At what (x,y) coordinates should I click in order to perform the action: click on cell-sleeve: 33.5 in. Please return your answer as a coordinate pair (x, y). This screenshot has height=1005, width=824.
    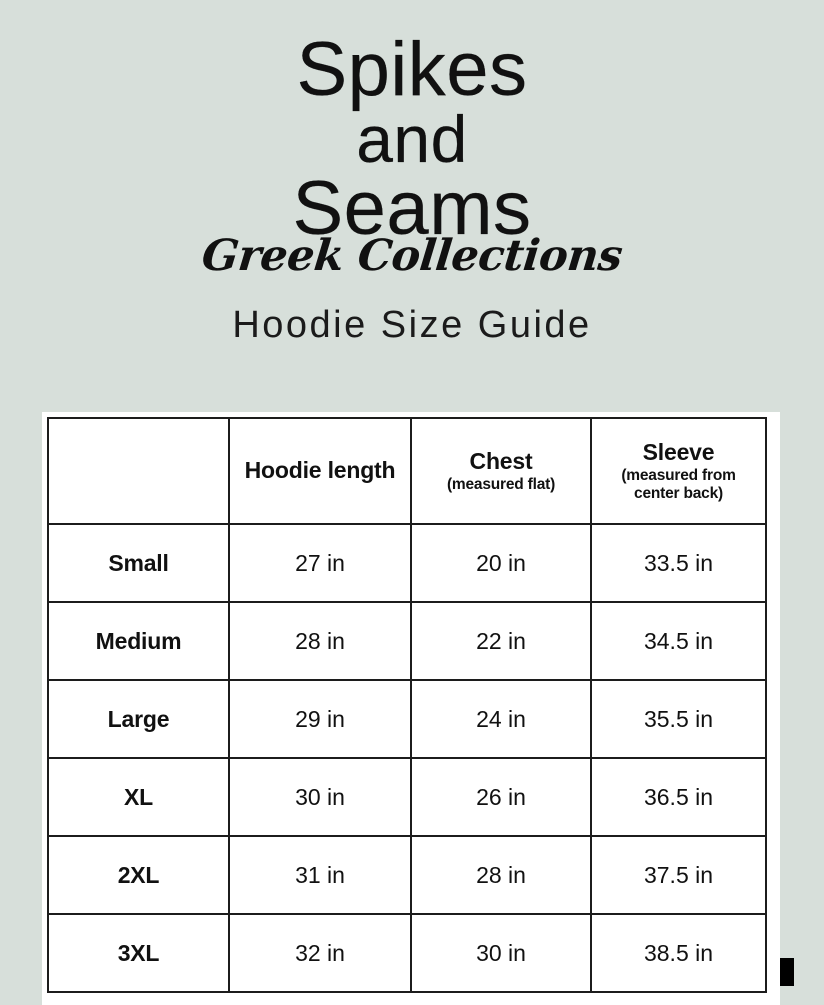
    Looking at the image, I should click on (678, 563).